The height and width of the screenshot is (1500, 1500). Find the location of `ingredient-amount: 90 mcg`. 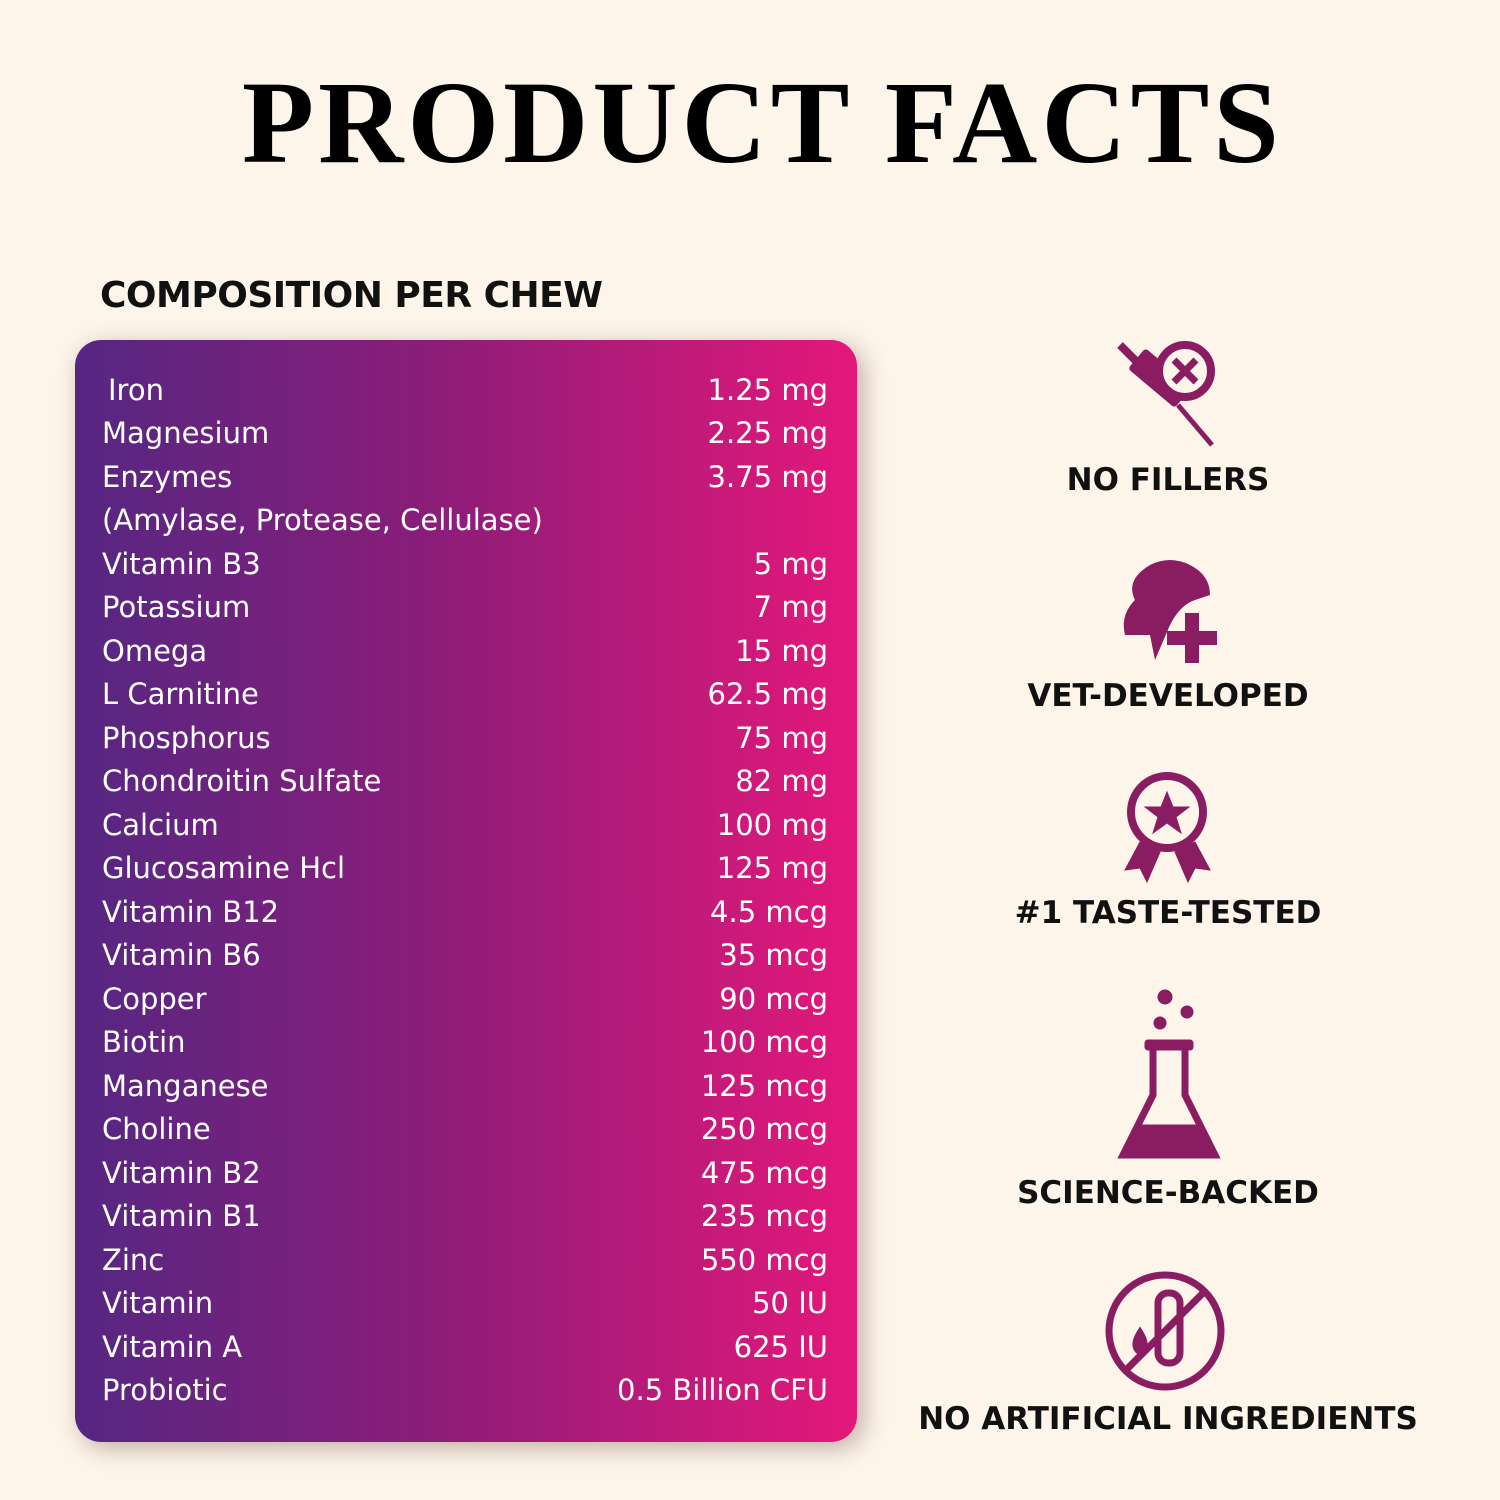

ingredient-amount: 90 mcg is located at coordinates (773, 998).